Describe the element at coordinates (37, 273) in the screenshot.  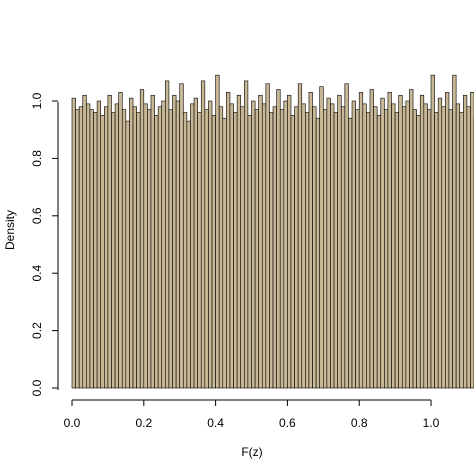
I see `y-tick-label: 0.4` at that location.